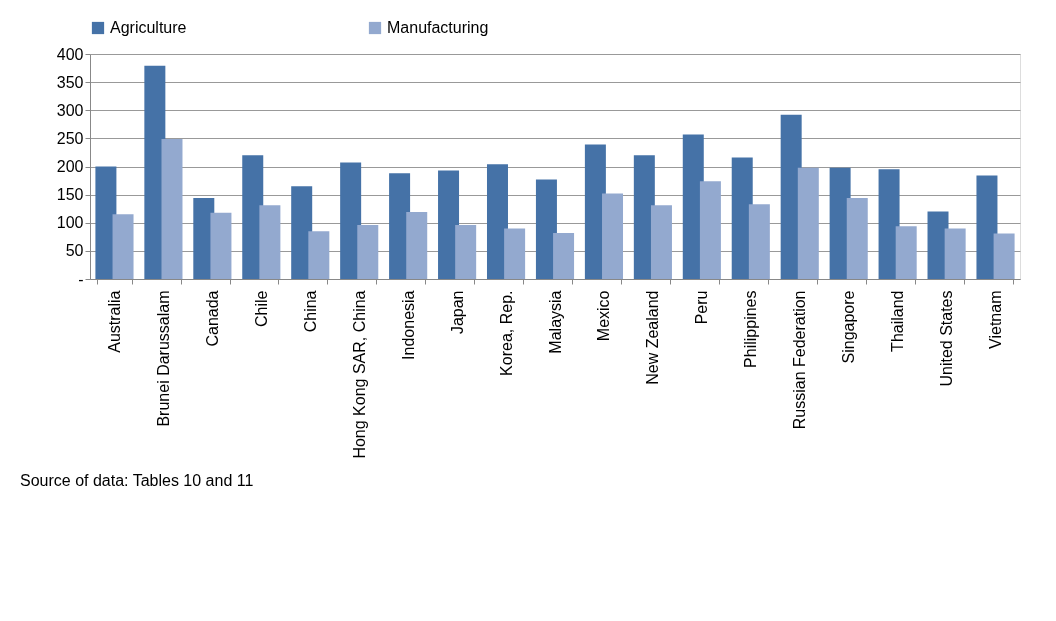 Image resolution: width=1056 pixels, height=621 pixels. Describe the element at coordinates (70, 166) in the screenshot. I see `y-tick-label: 200` at that location.